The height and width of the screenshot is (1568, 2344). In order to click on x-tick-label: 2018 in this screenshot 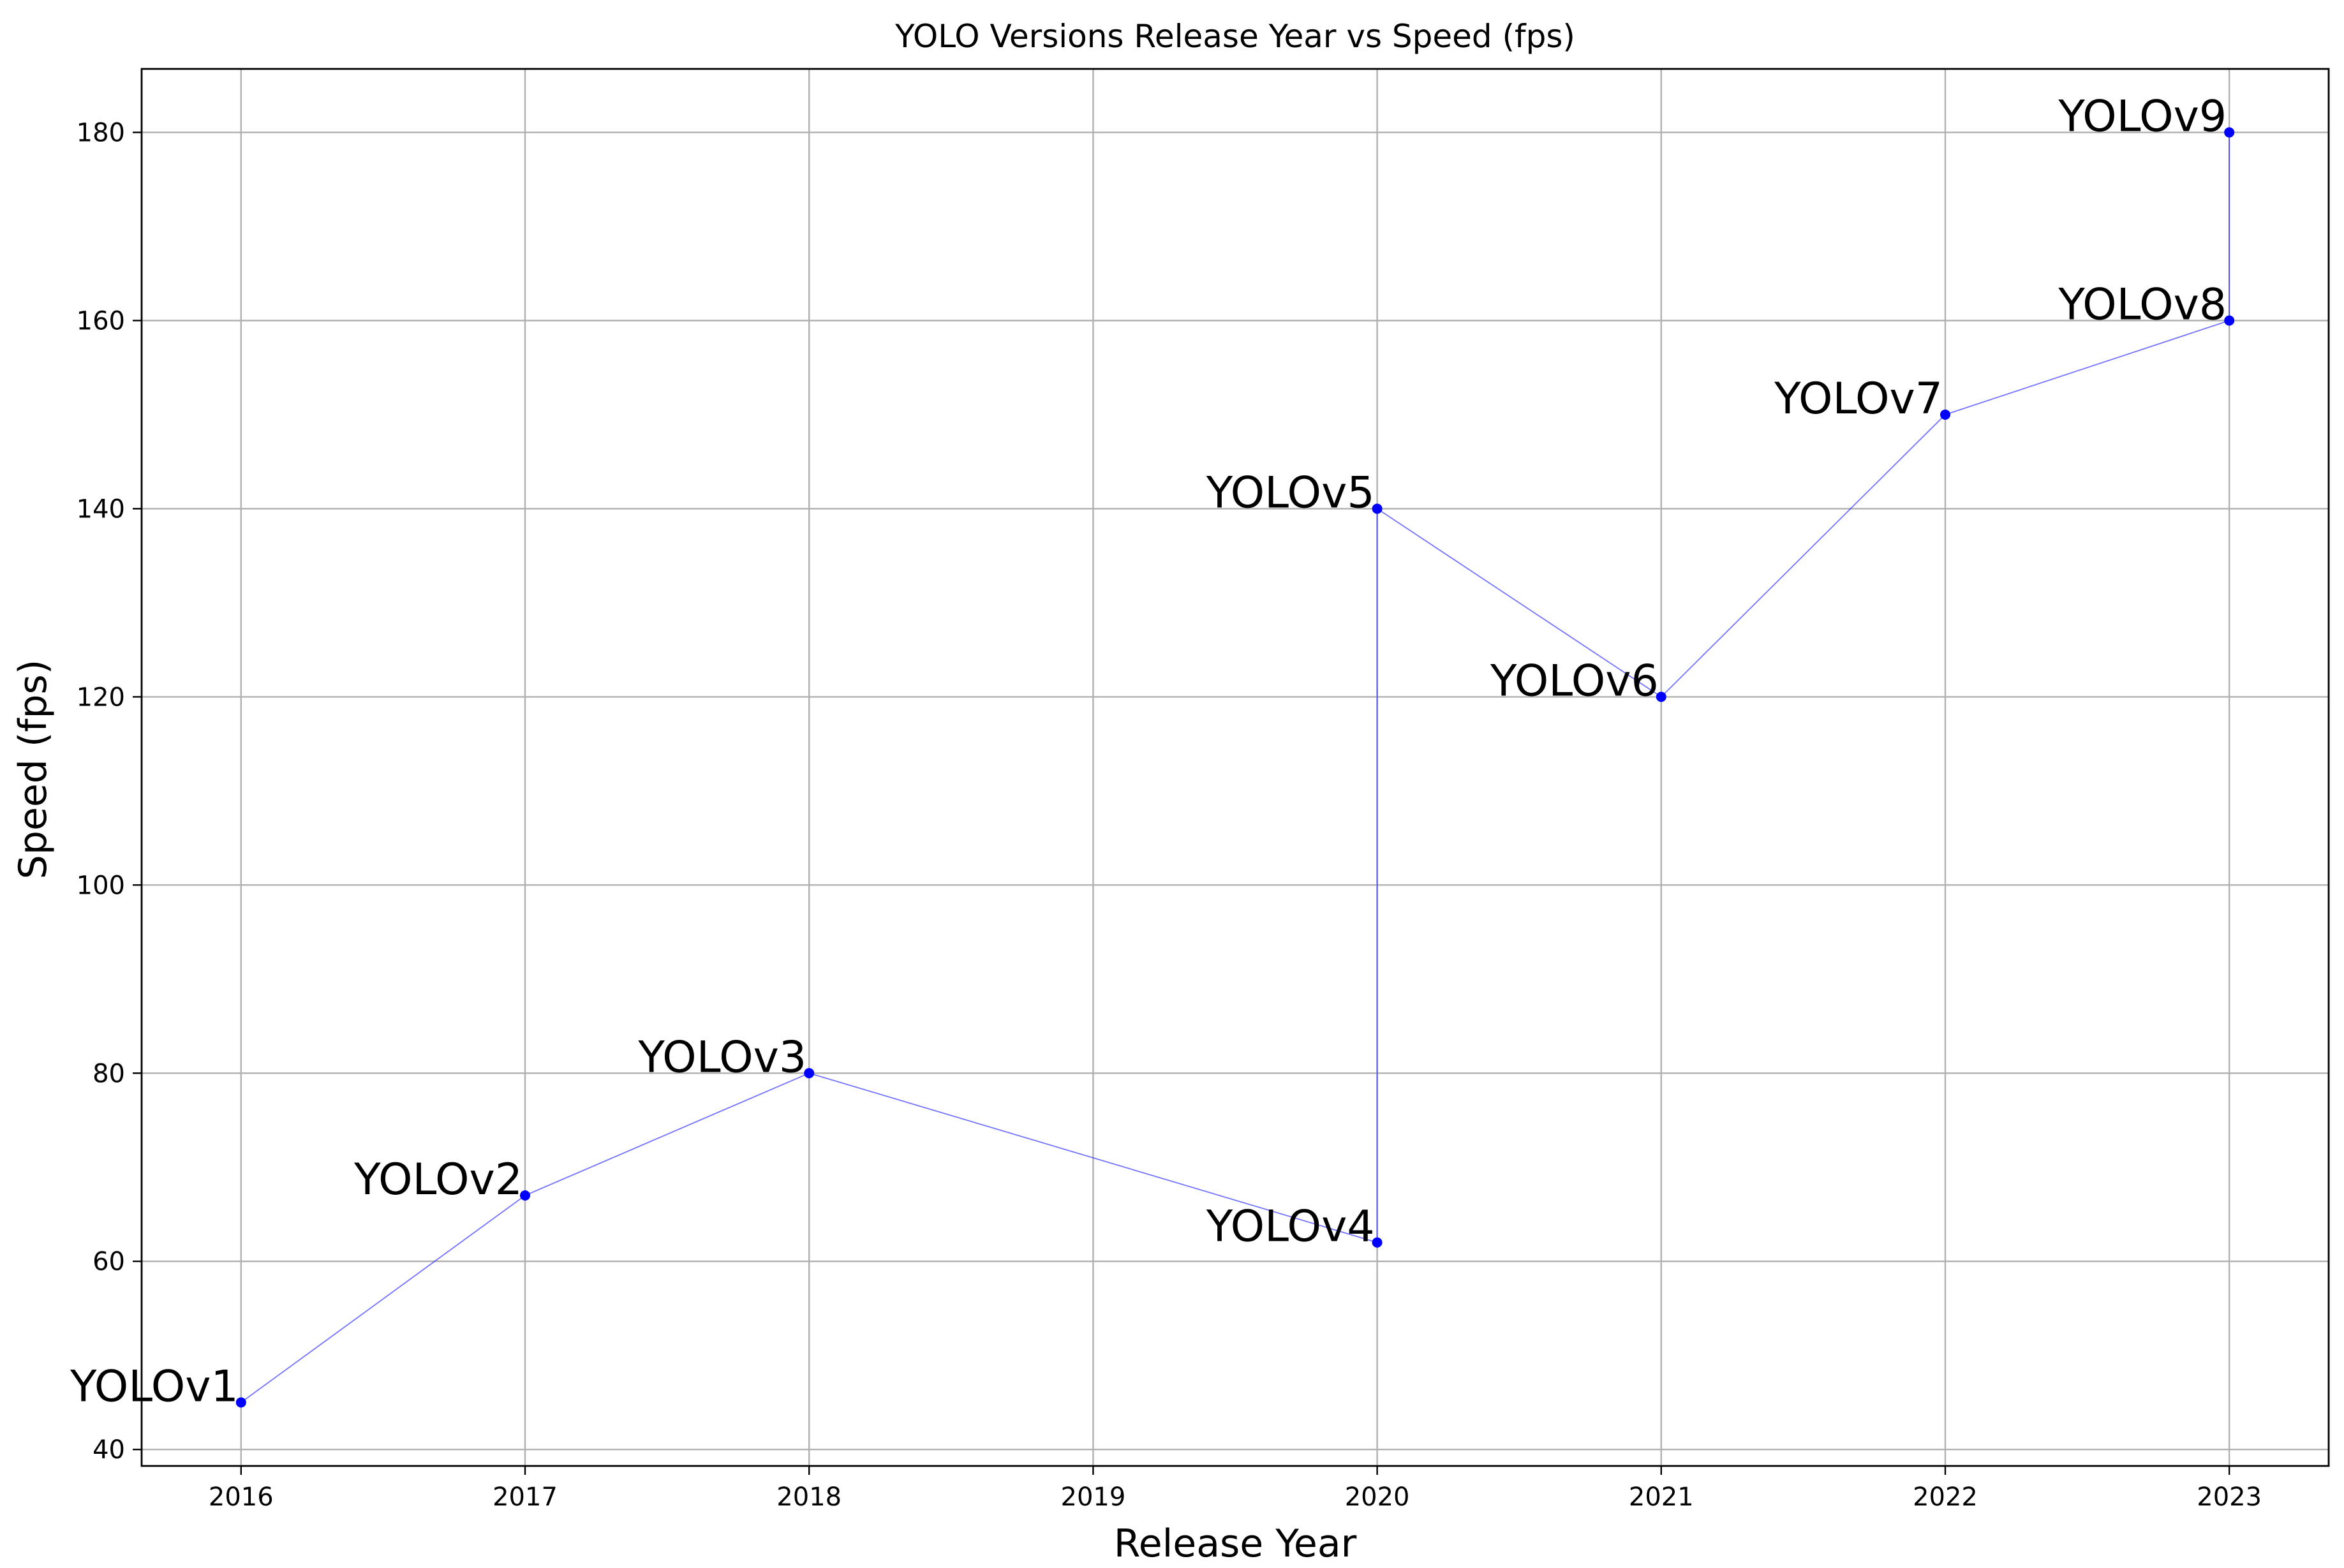, I will do `click(809, 1497)`.